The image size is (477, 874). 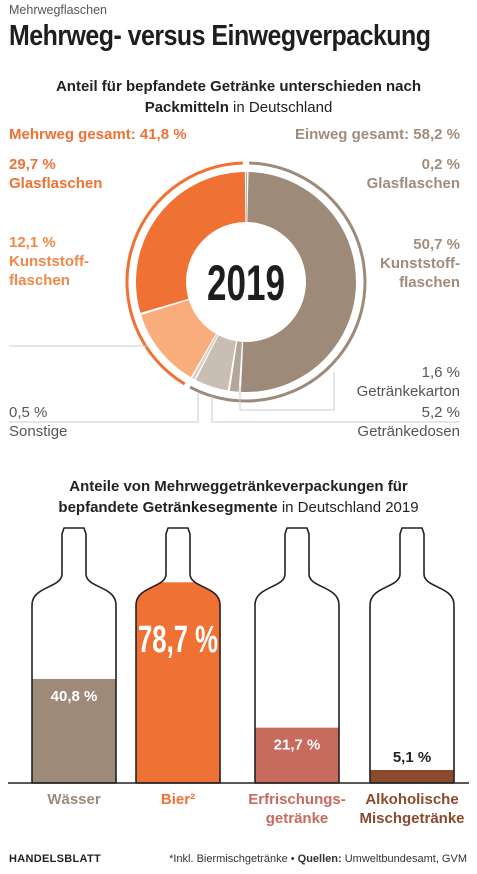 I want to click on mw-kunst-name2: flaschen, so click(x=39, y=280).